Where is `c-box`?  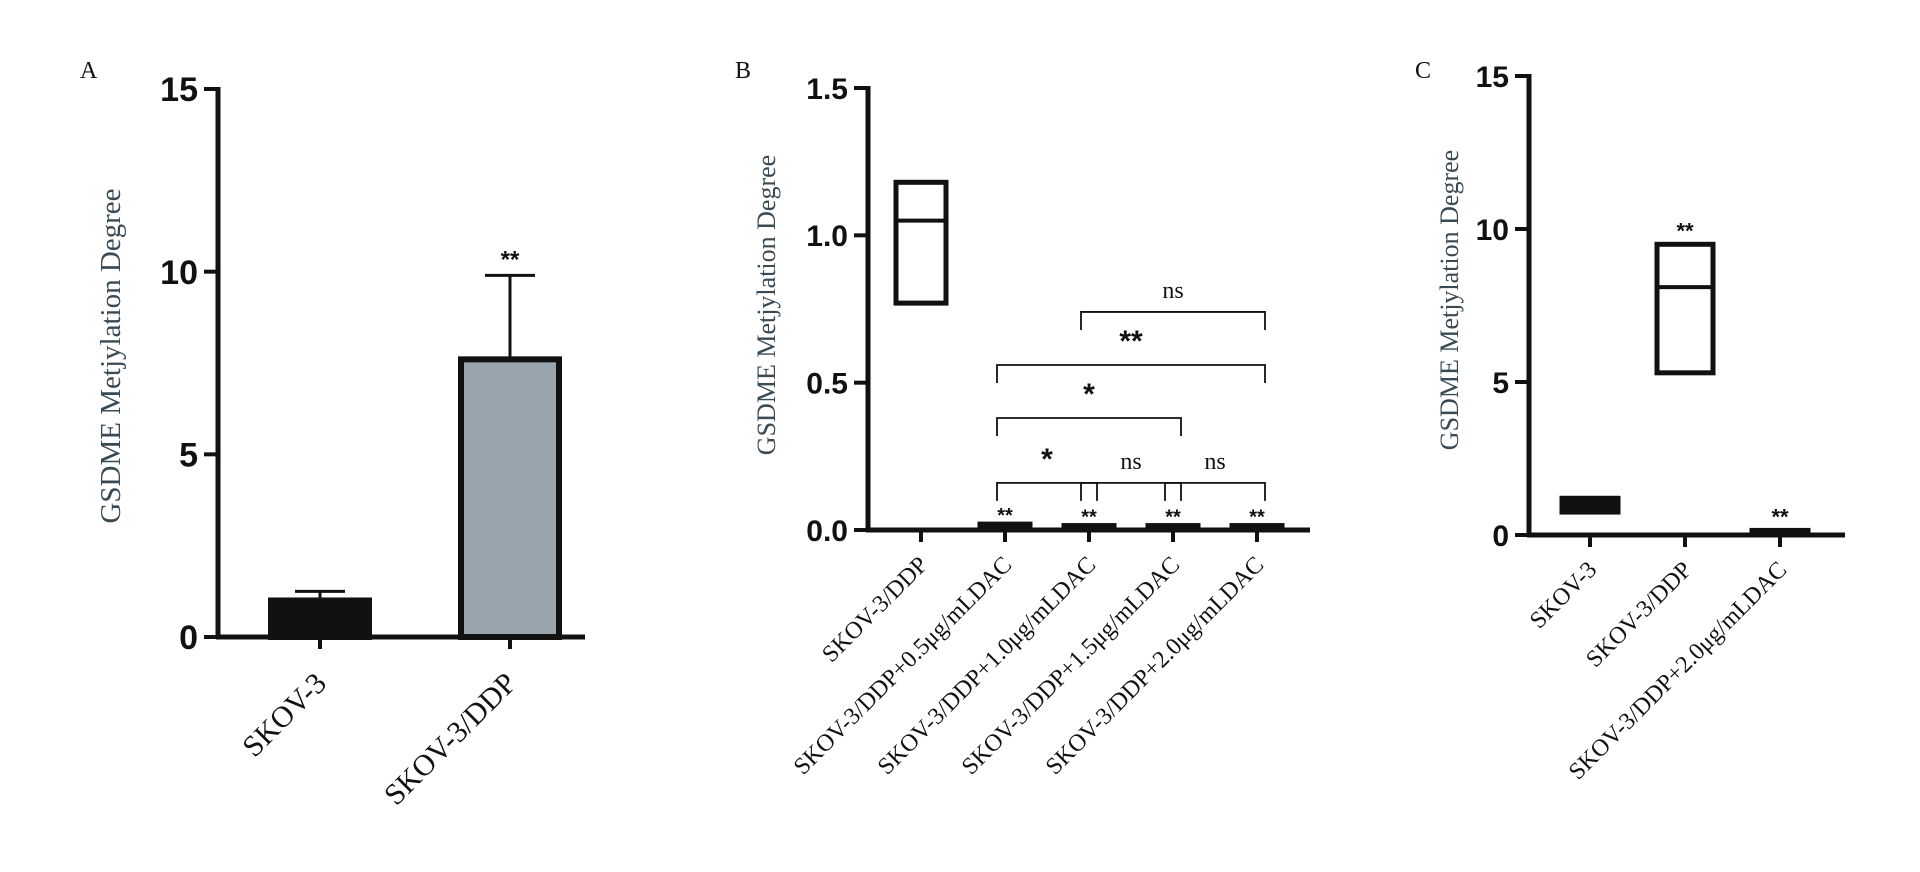 c-box is located at coordinates (1685, 308).